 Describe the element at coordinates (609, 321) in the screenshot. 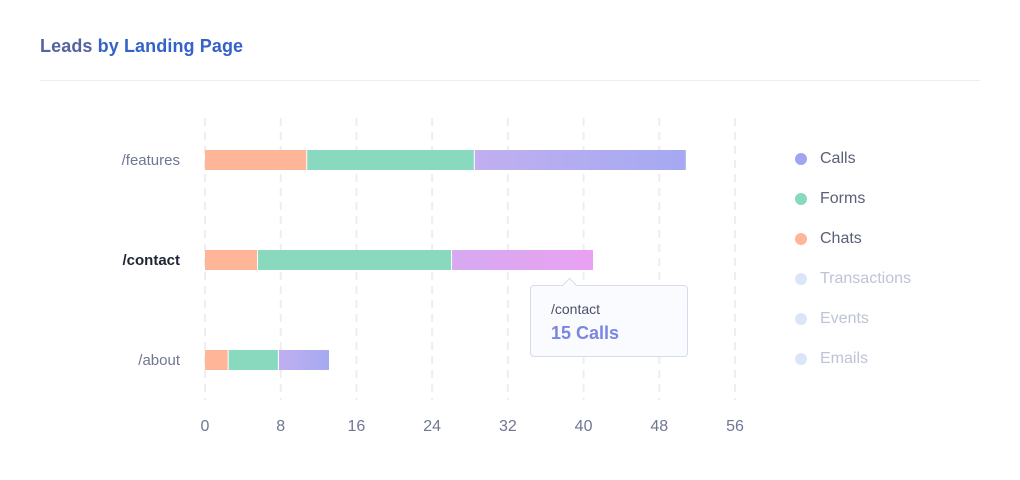

I see `chart-tooltip: /contact 15 Calls` at that location.